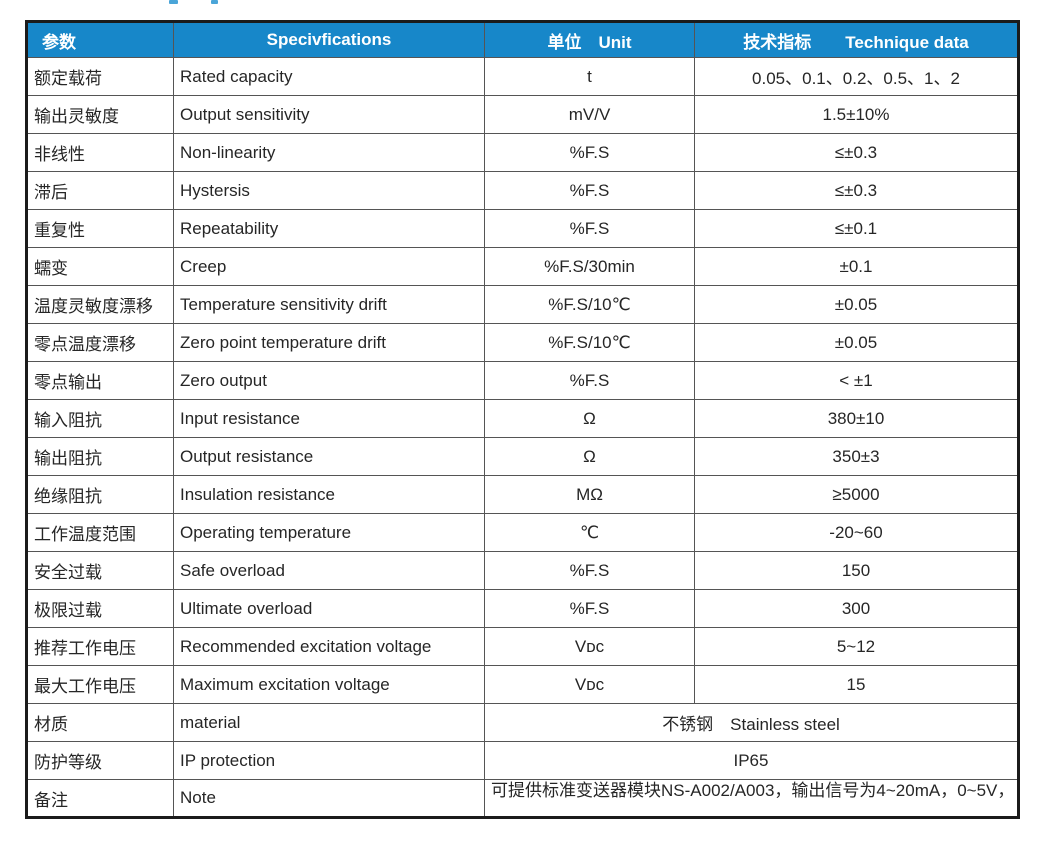 This screenshot has width=1037, height=863. Describe the element at coordinates (100, 684) in the screenshot. I see `param-zh-cell: 最大工作电压` at that location.